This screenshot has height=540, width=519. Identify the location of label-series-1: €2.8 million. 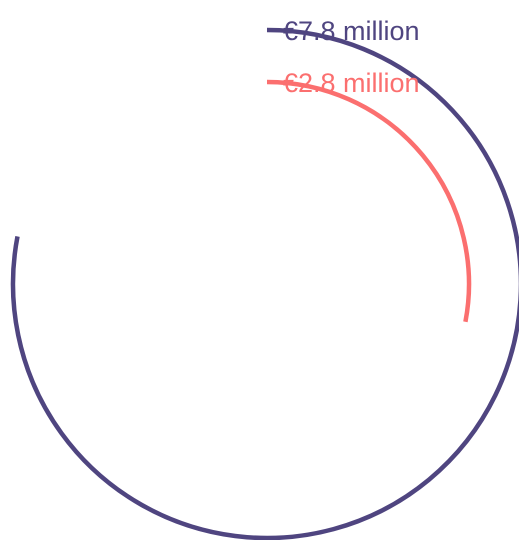
(351, 83).